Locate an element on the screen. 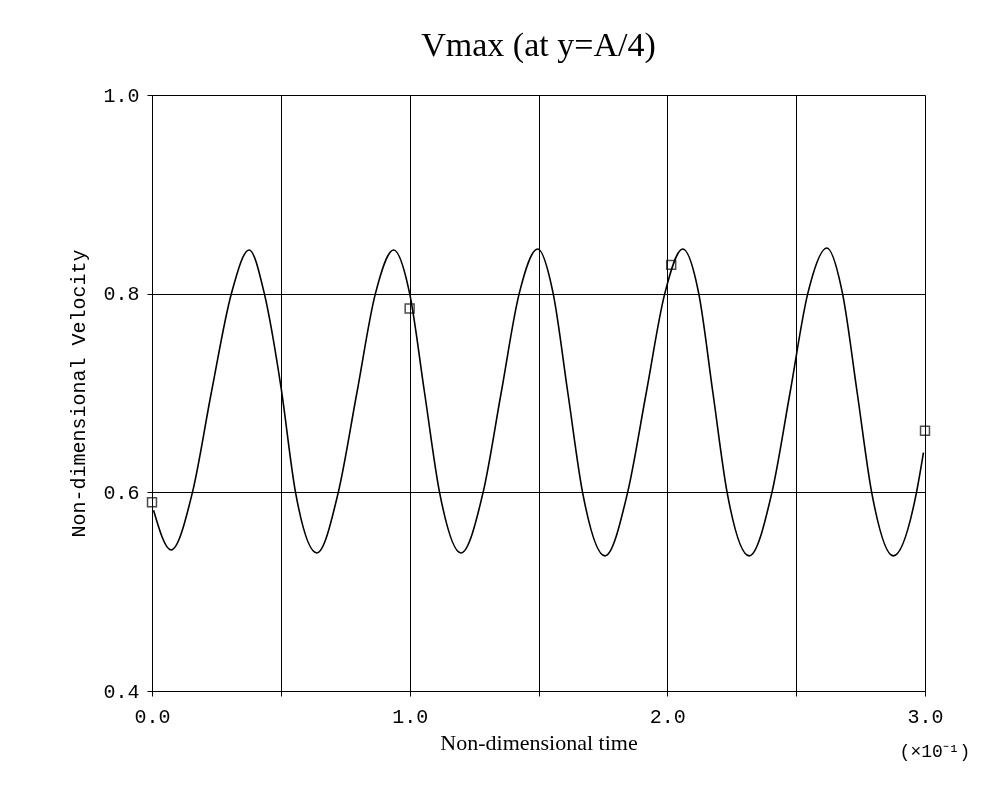 Image resolution: width=1003 pixels, height=799 pixels. text: (×10⁻¹) is located at coordinates (935, 752).